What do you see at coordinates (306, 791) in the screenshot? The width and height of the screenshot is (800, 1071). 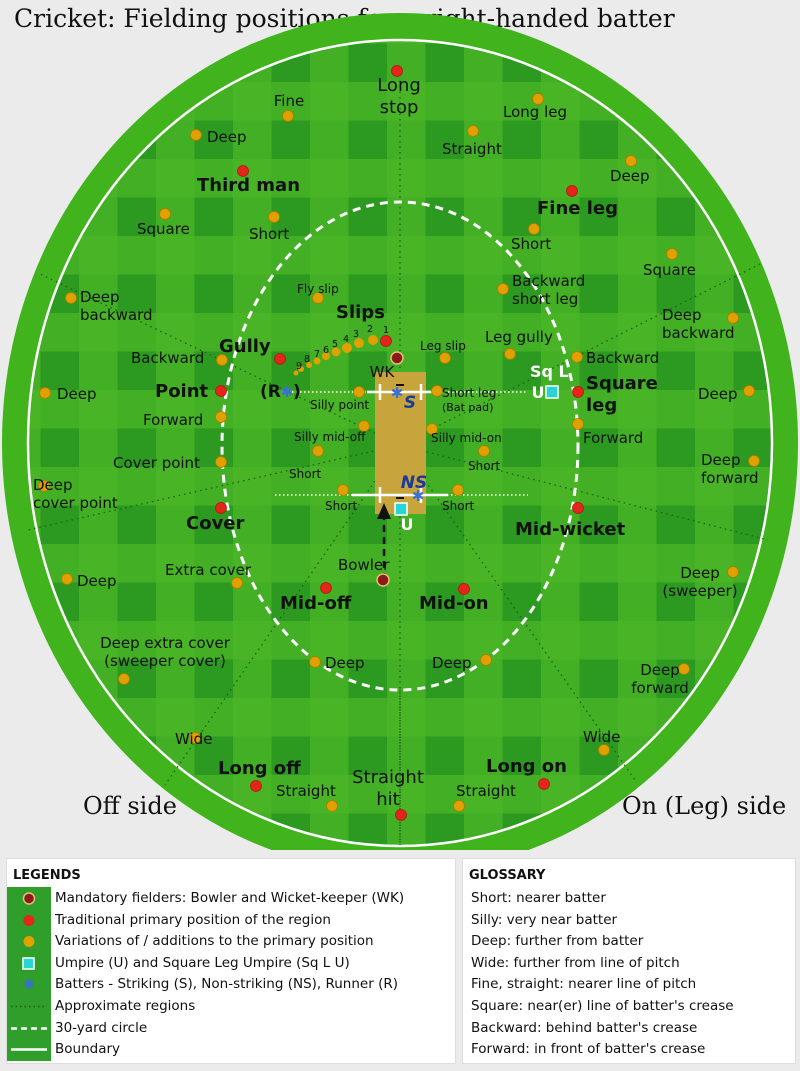 I see `straight-off-label: Straight` at bounding box center [306, 791].